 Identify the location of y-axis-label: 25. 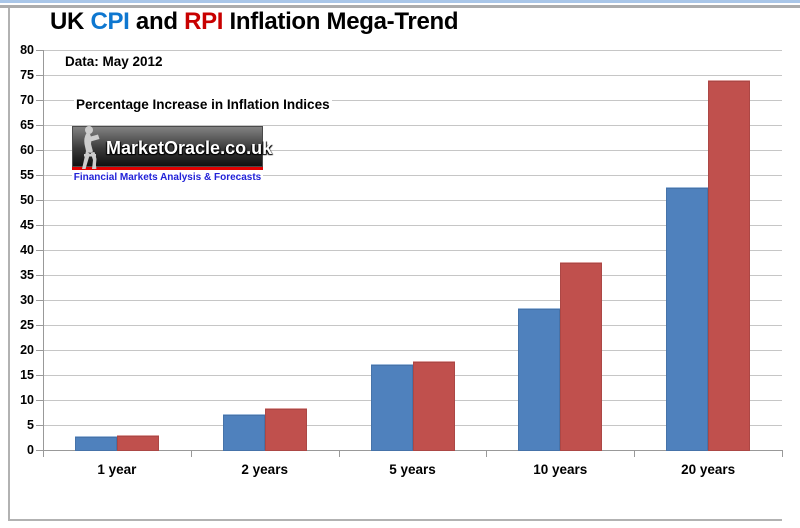
(27, 325).